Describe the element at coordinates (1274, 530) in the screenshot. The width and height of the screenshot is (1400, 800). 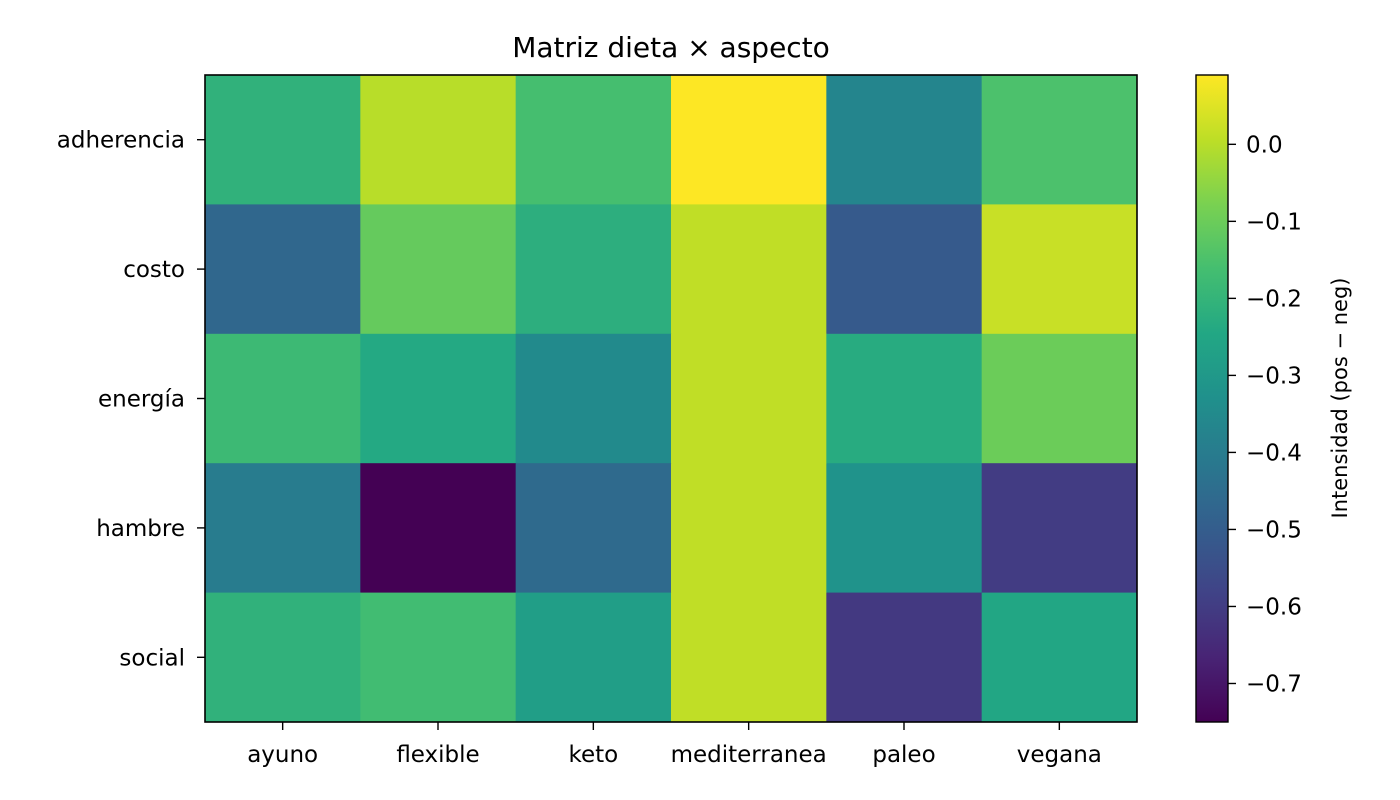
I see `colorbar-tick-label: −0.5` at that location.